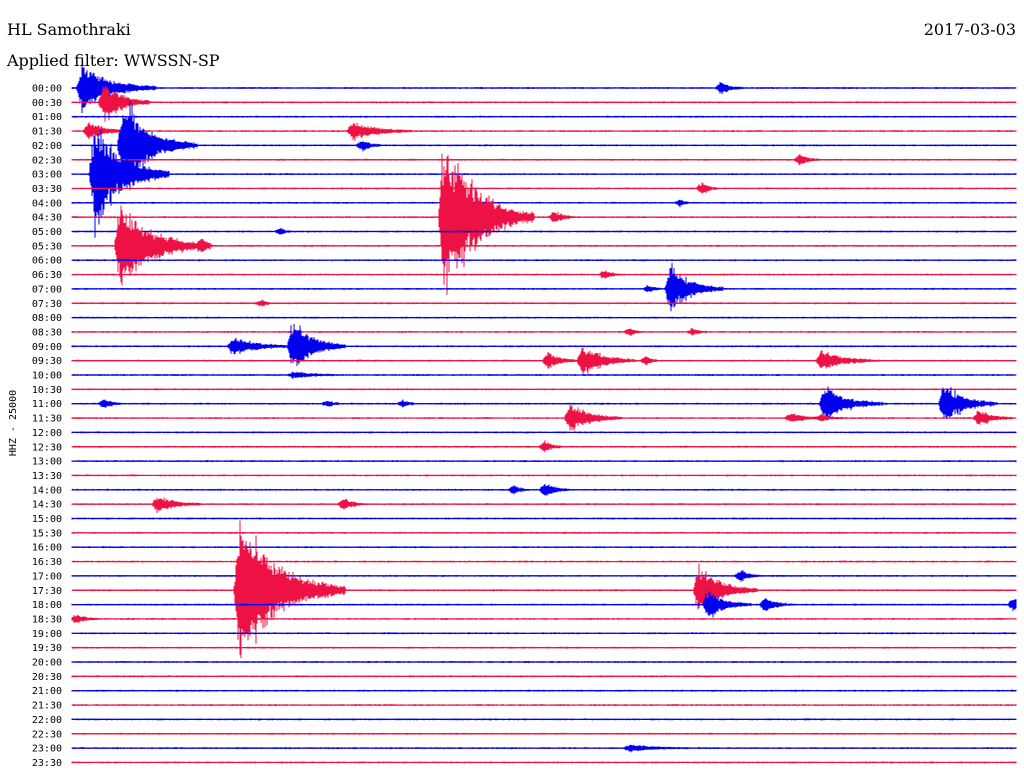 The width and height of the screenshot is (1024, 780). I want to click on row-label: 20:00, so click(47, 663).